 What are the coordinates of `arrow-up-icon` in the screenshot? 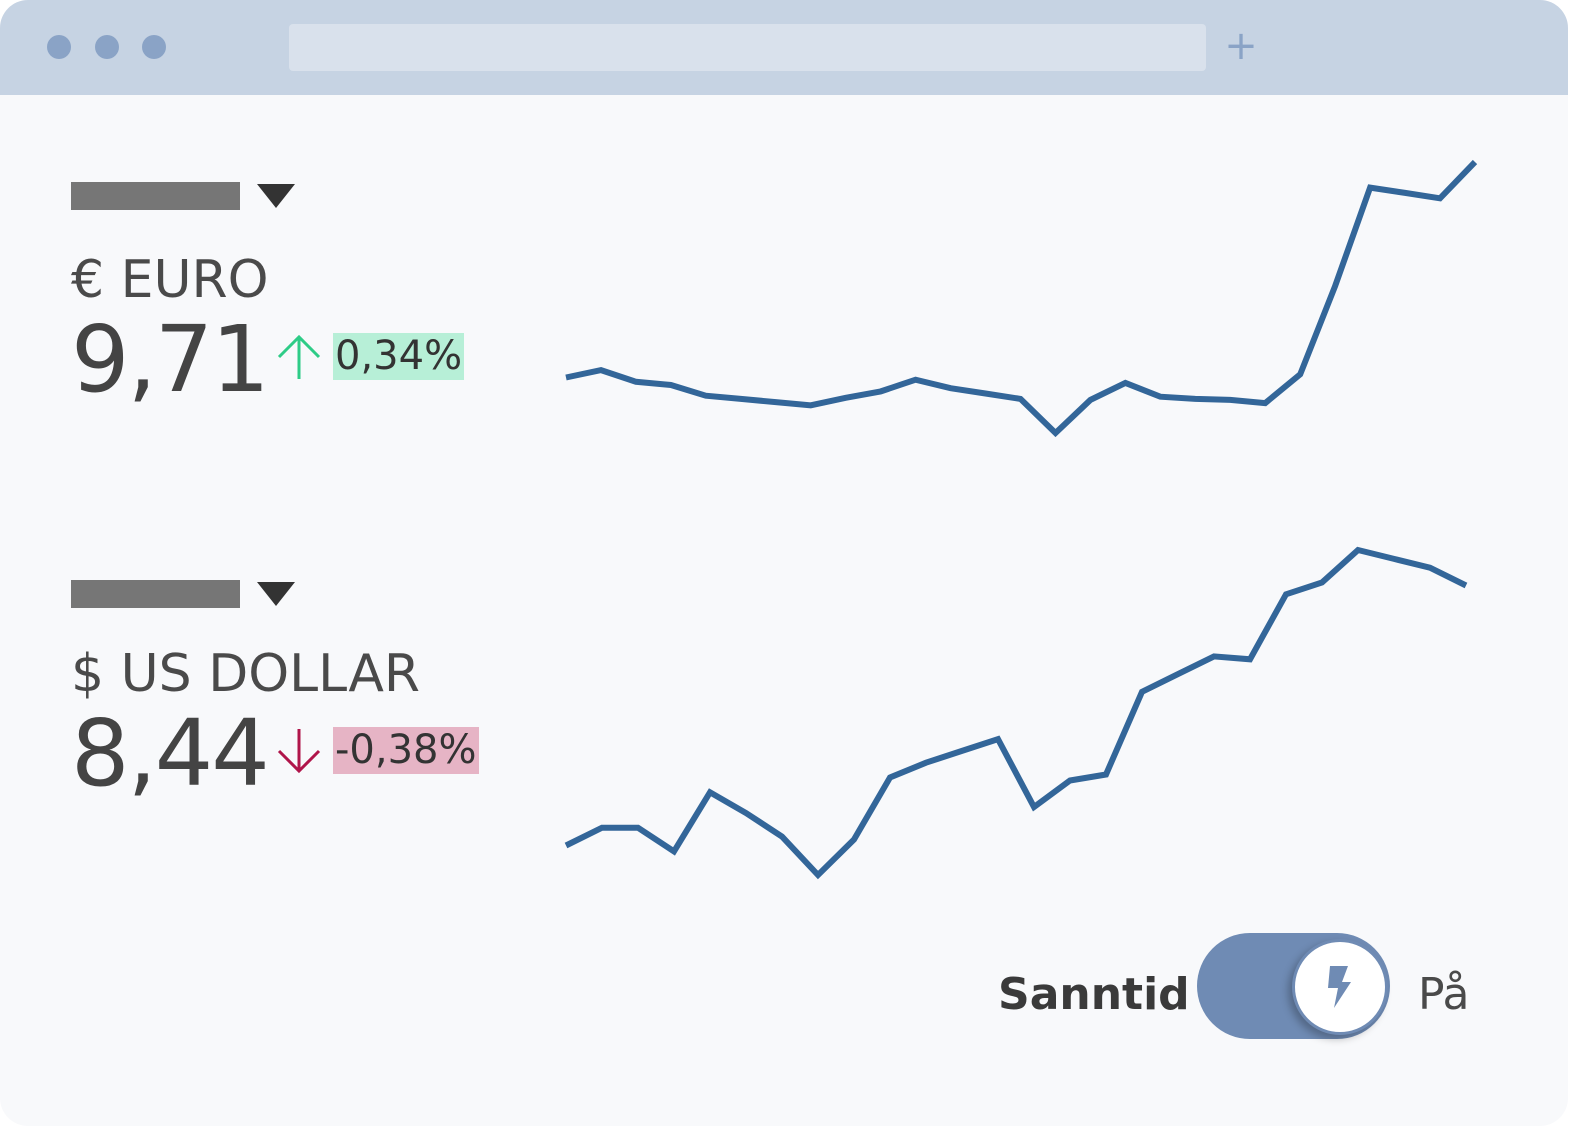 It's located at (299, 356).